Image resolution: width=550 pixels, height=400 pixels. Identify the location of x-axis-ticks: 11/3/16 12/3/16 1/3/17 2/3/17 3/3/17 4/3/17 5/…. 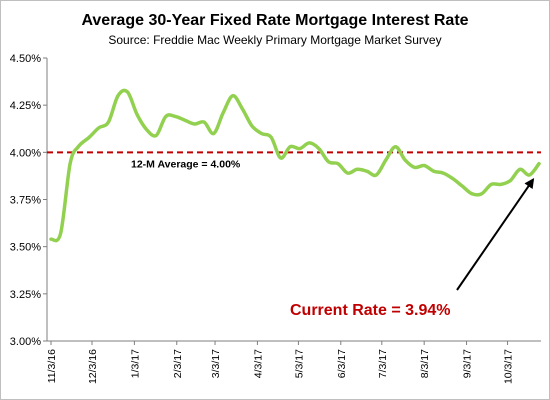
(280, 362).